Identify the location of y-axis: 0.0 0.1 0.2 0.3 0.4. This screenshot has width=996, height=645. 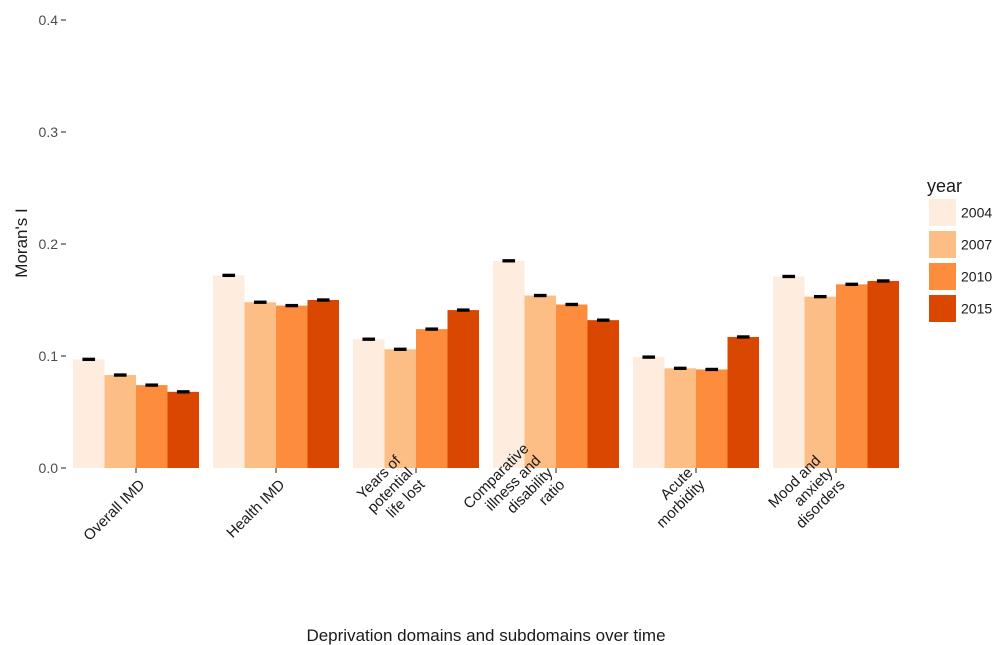
(52, 244).